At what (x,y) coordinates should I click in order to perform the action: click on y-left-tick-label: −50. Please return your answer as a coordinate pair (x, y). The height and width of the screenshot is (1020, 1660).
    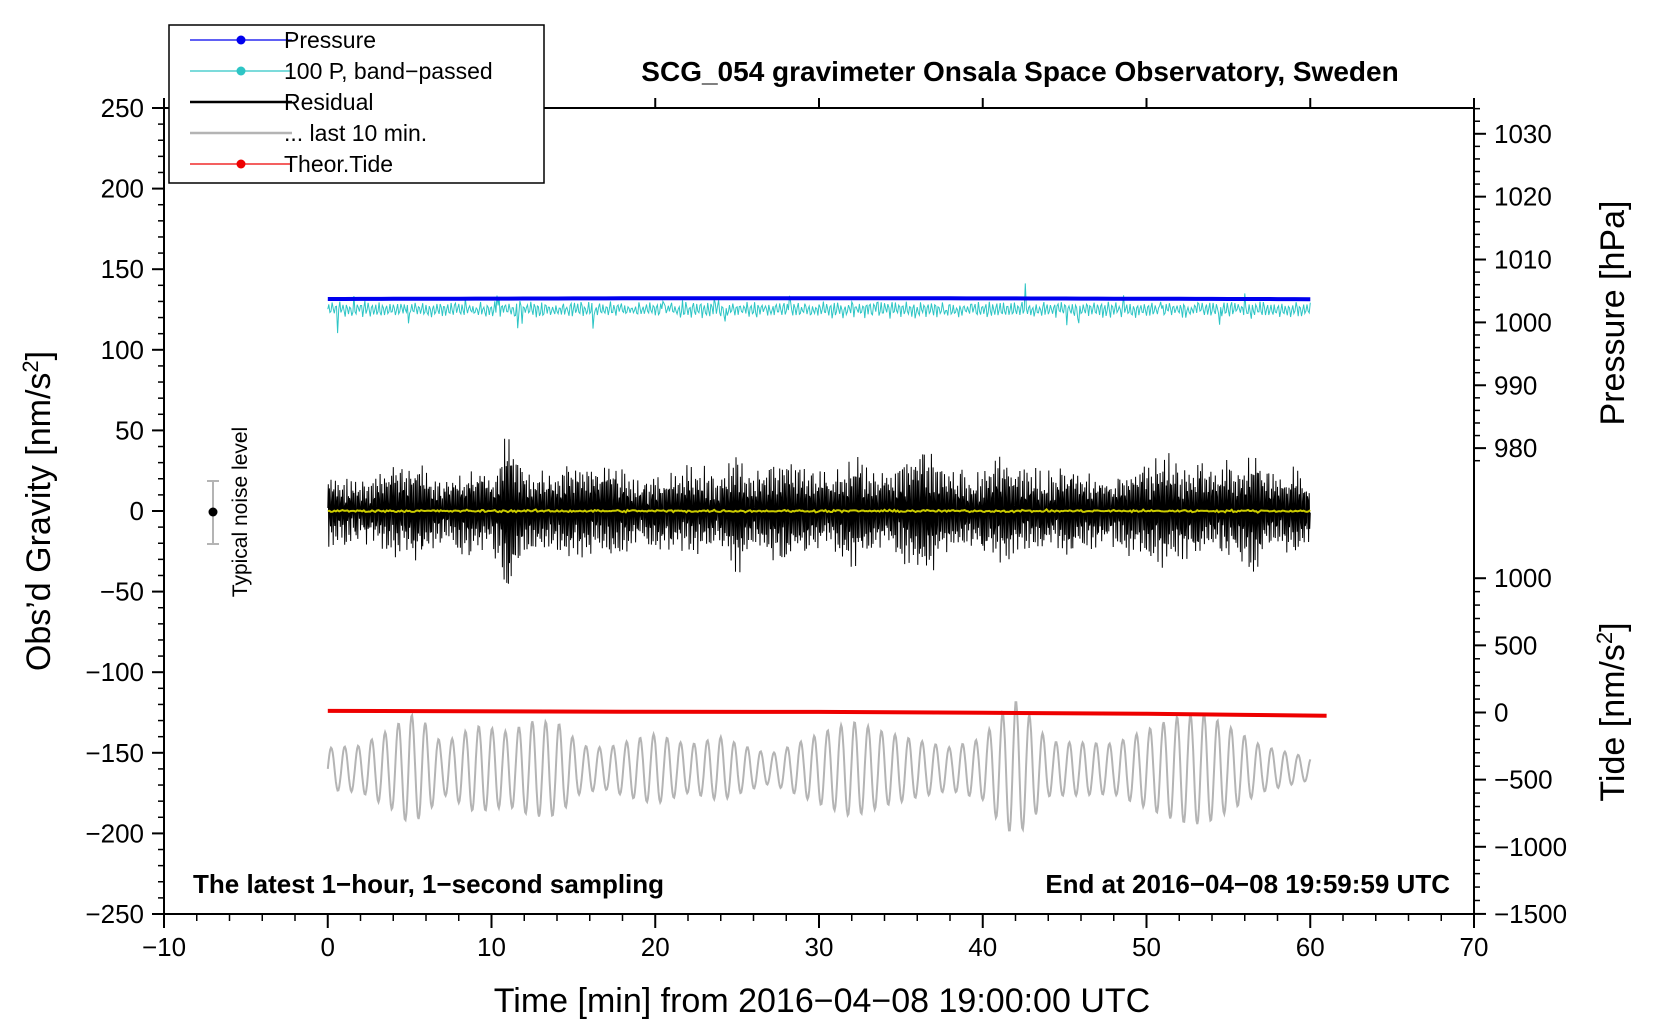
    Looking at the image, I should click on (122, 592).